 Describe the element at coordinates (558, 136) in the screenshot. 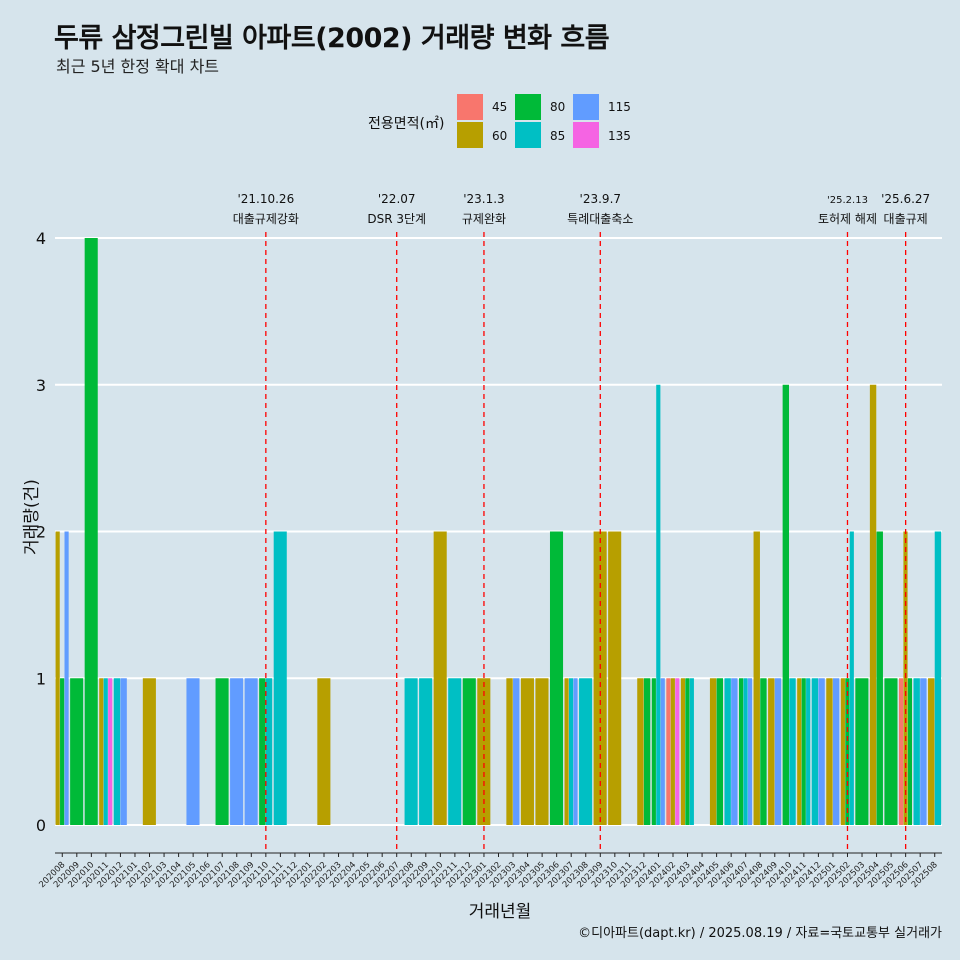

I see `legend-label-85: 85` at that location.